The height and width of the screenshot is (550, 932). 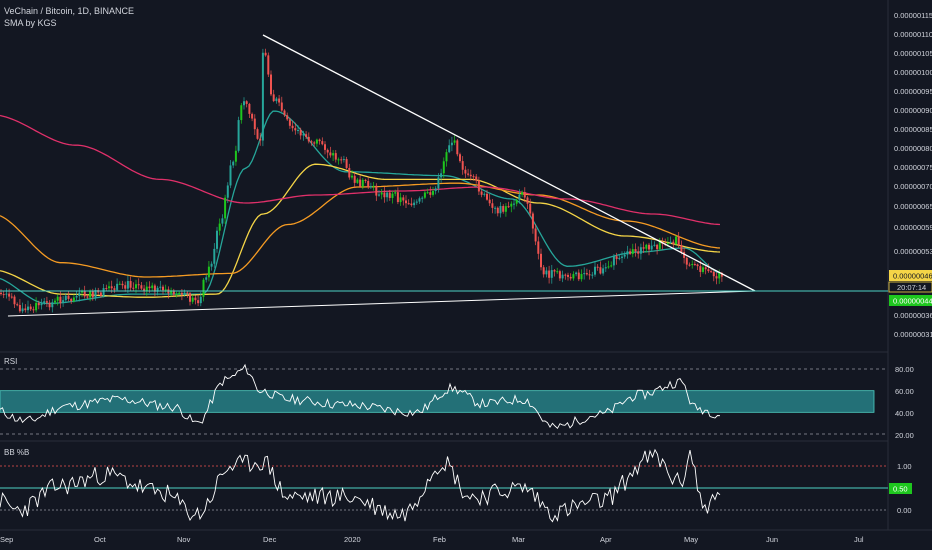 I want to click on moving-average-line, so click(x=360, y=230).